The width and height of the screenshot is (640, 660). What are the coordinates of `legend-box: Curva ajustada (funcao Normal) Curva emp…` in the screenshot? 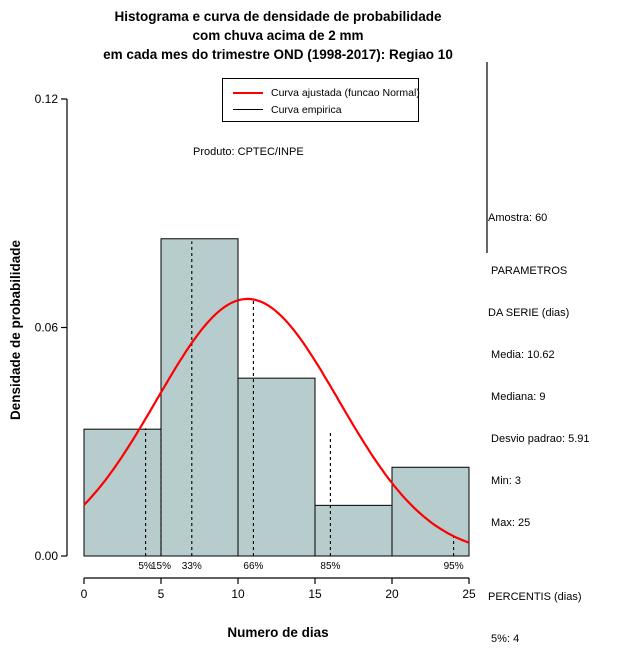 It's located at (321, 100).